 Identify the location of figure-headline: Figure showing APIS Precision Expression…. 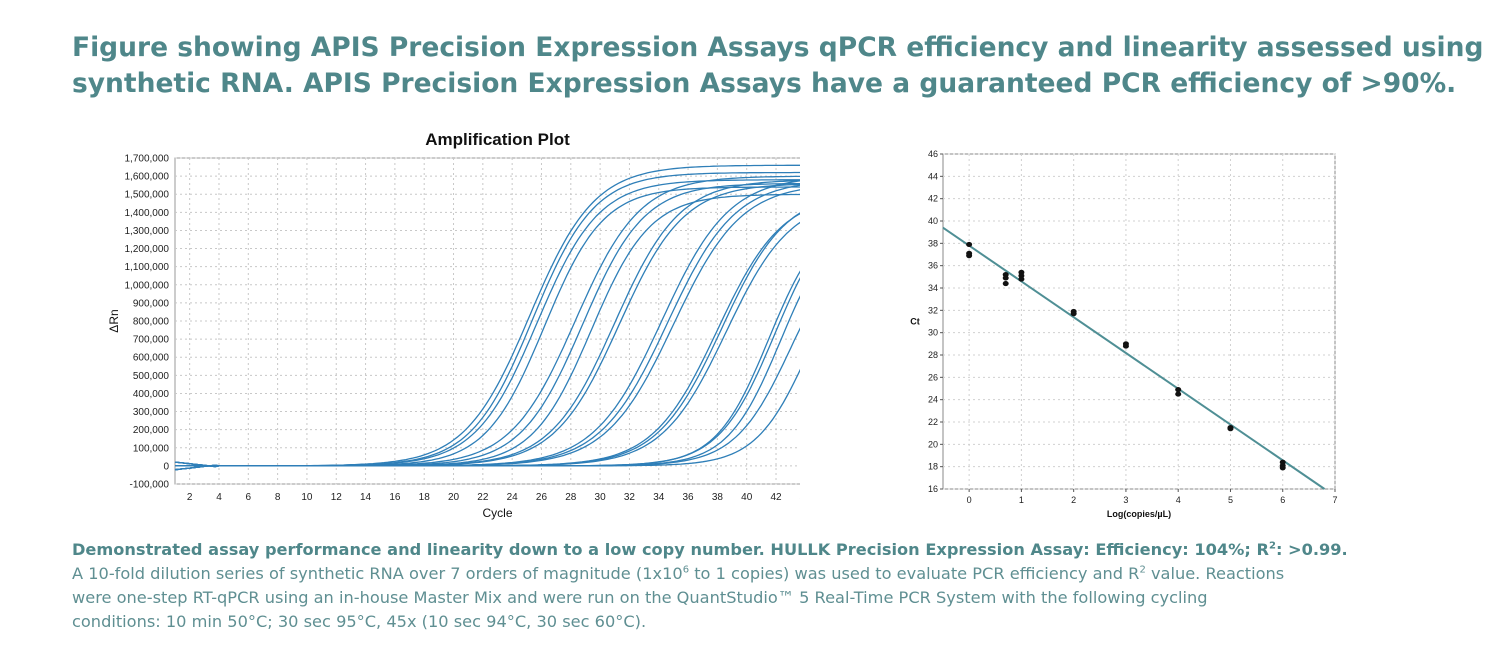
(778, 66).